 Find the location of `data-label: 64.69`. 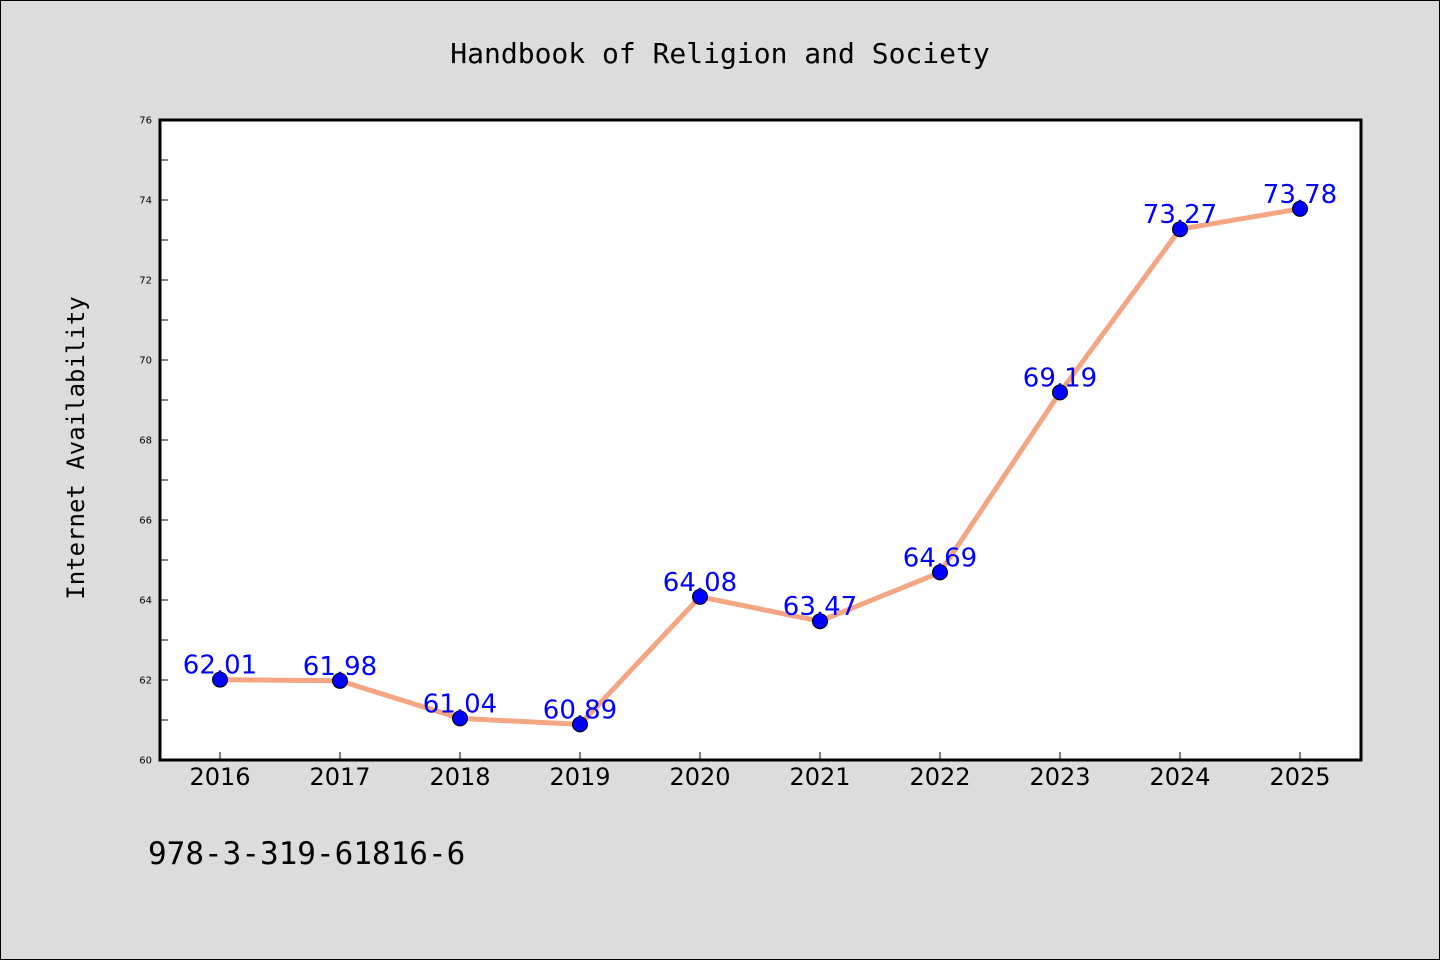

data-label: 64.69 is located at coordinates (940, 558).